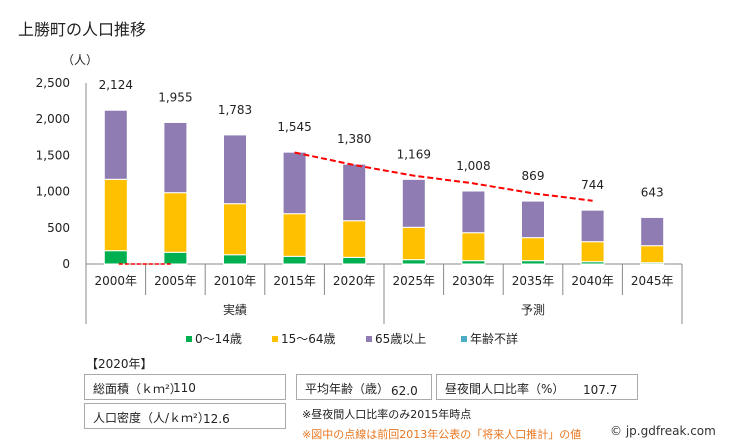 This screenshot has height=445, width=730. I want to click on density-label: 人口密度（人/ｋｍ²）, so click(151, 418).